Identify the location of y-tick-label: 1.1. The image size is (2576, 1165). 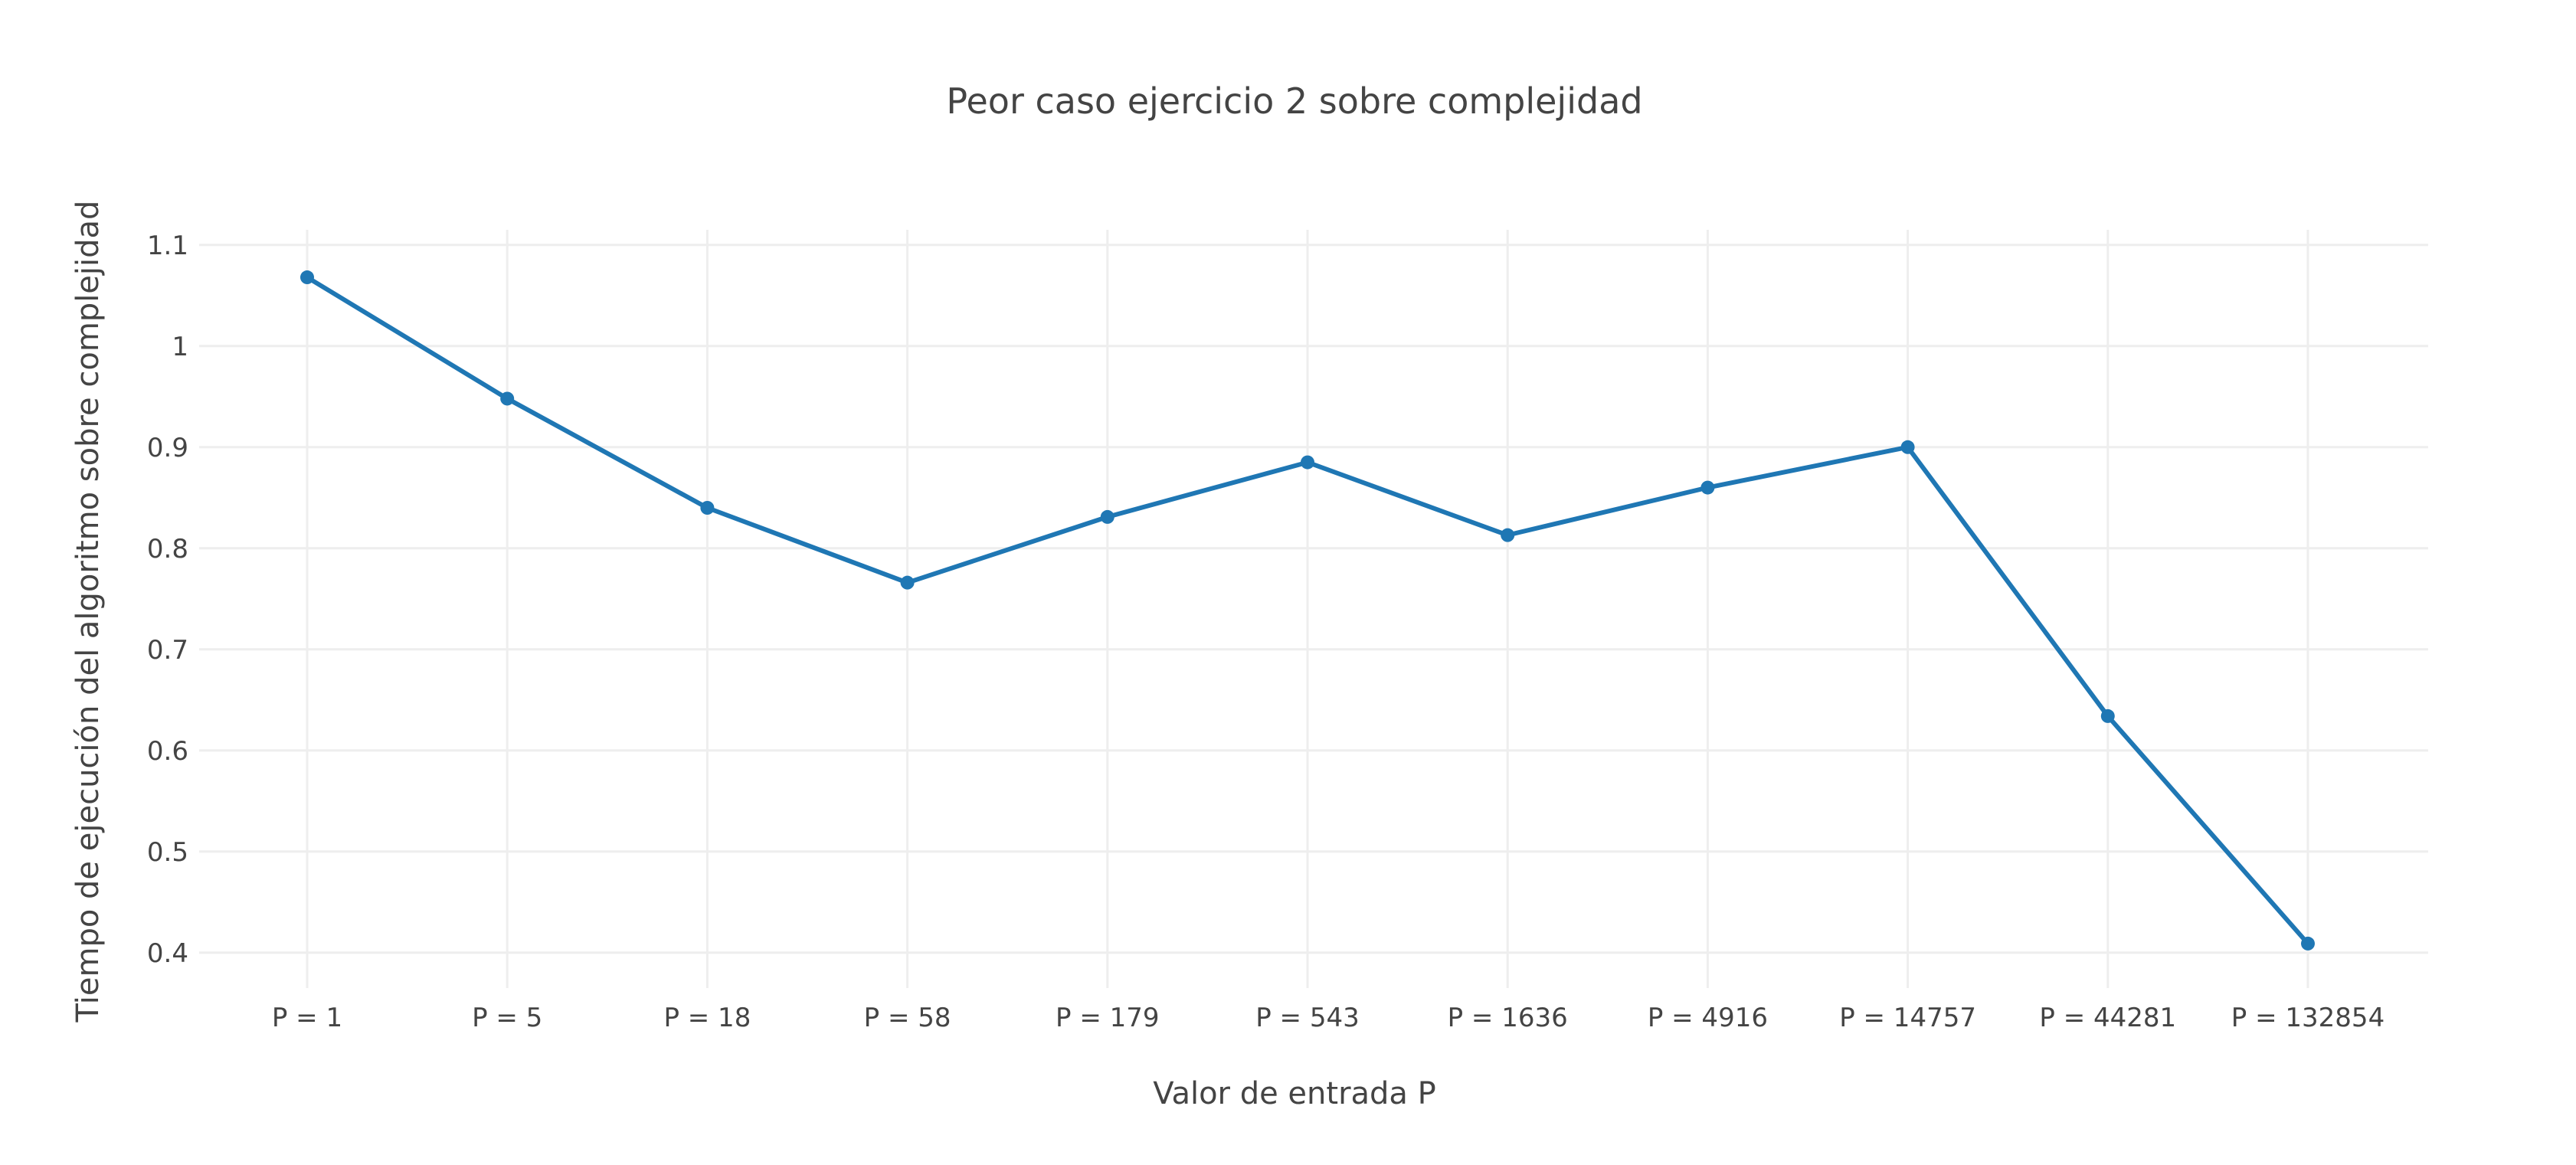
(167, 246).